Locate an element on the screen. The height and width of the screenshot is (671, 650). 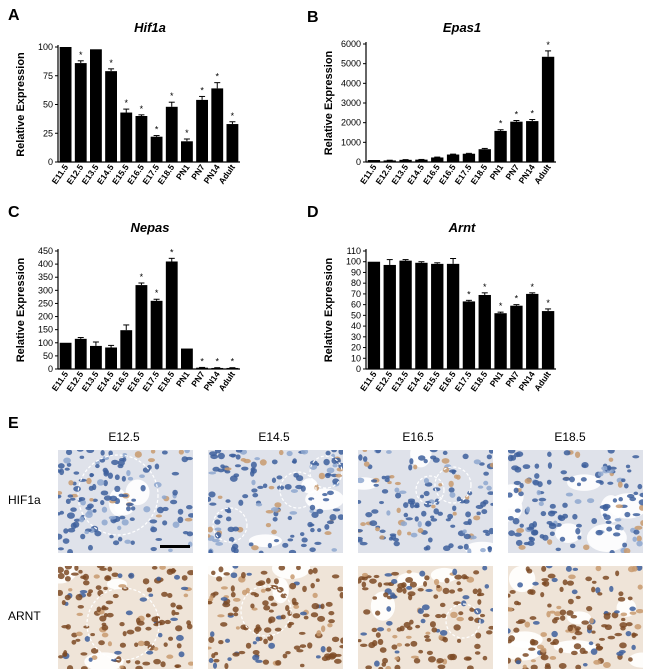
y-tick-label: 80 is located at coordinates (356, 283).